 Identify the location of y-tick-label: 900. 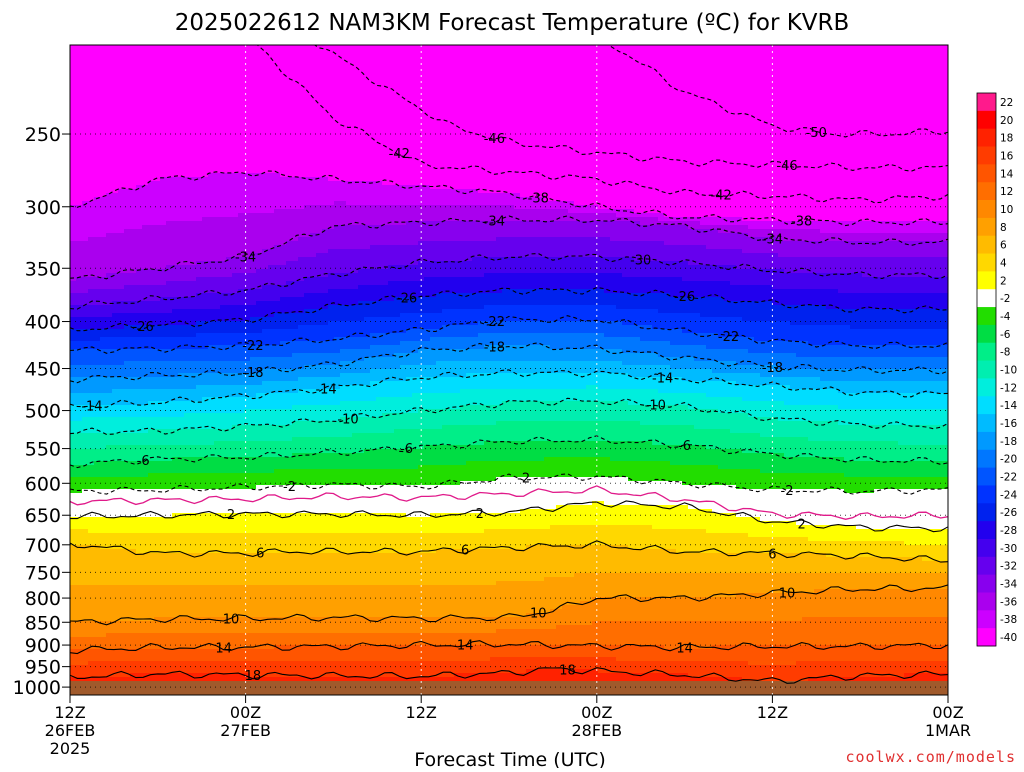
(43, 646).